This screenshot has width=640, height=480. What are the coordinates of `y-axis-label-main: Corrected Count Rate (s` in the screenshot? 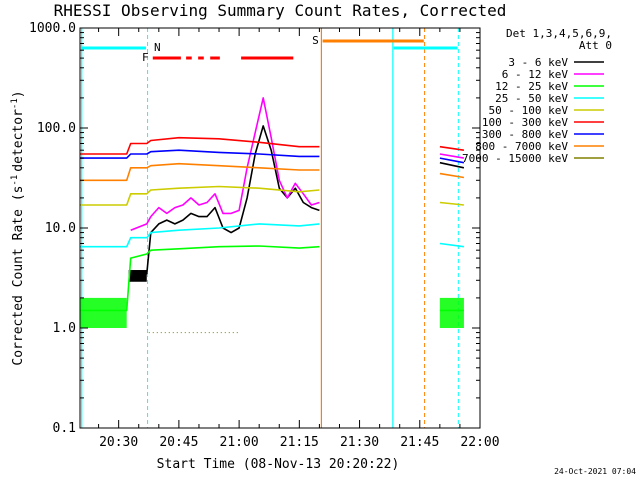 It's located at (18, 276).